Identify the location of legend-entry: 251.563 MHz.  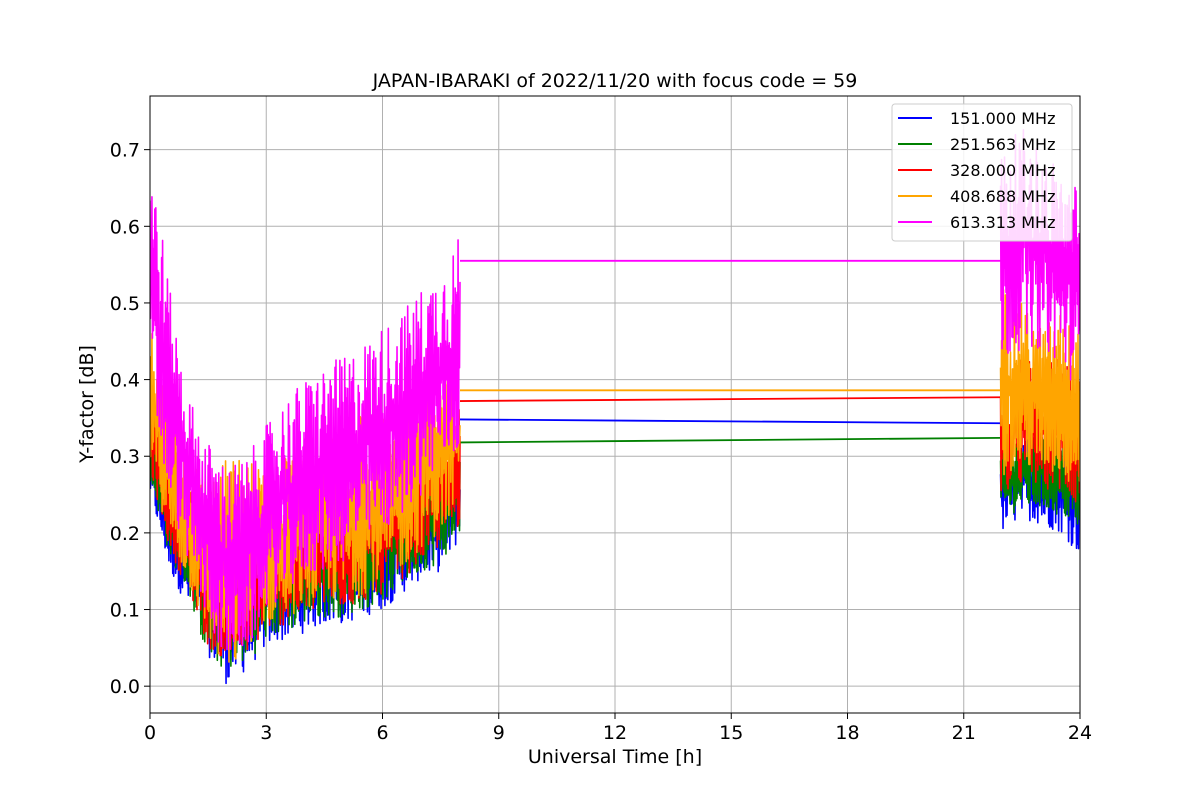
(976, 144).